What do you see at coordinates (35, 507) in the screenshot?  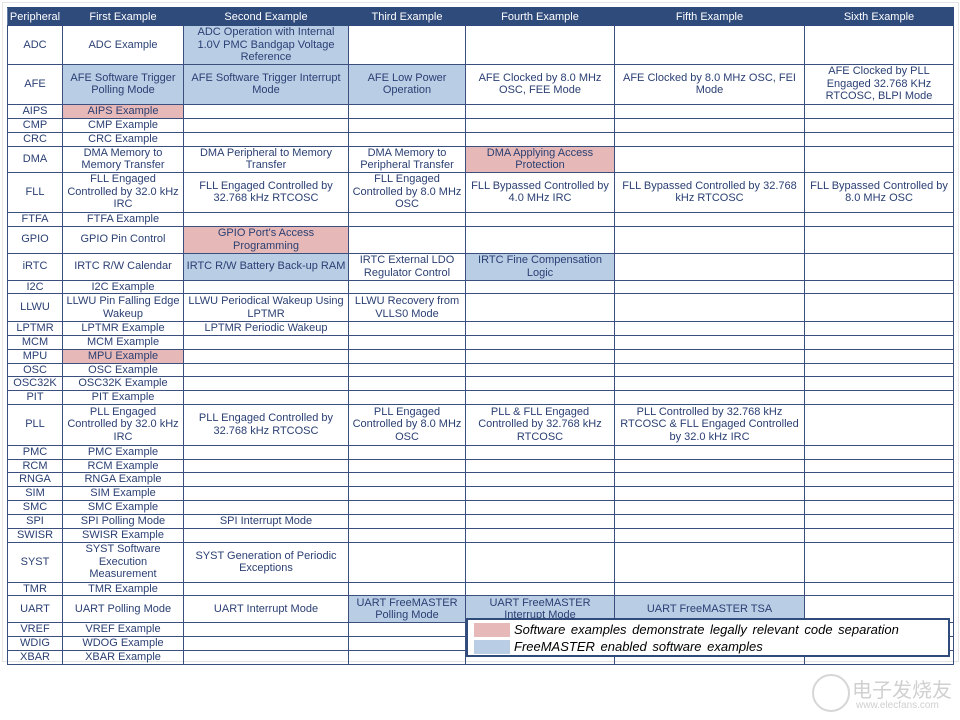 I see `peripheral-cell: SMC` at bounding box center [35, 507].